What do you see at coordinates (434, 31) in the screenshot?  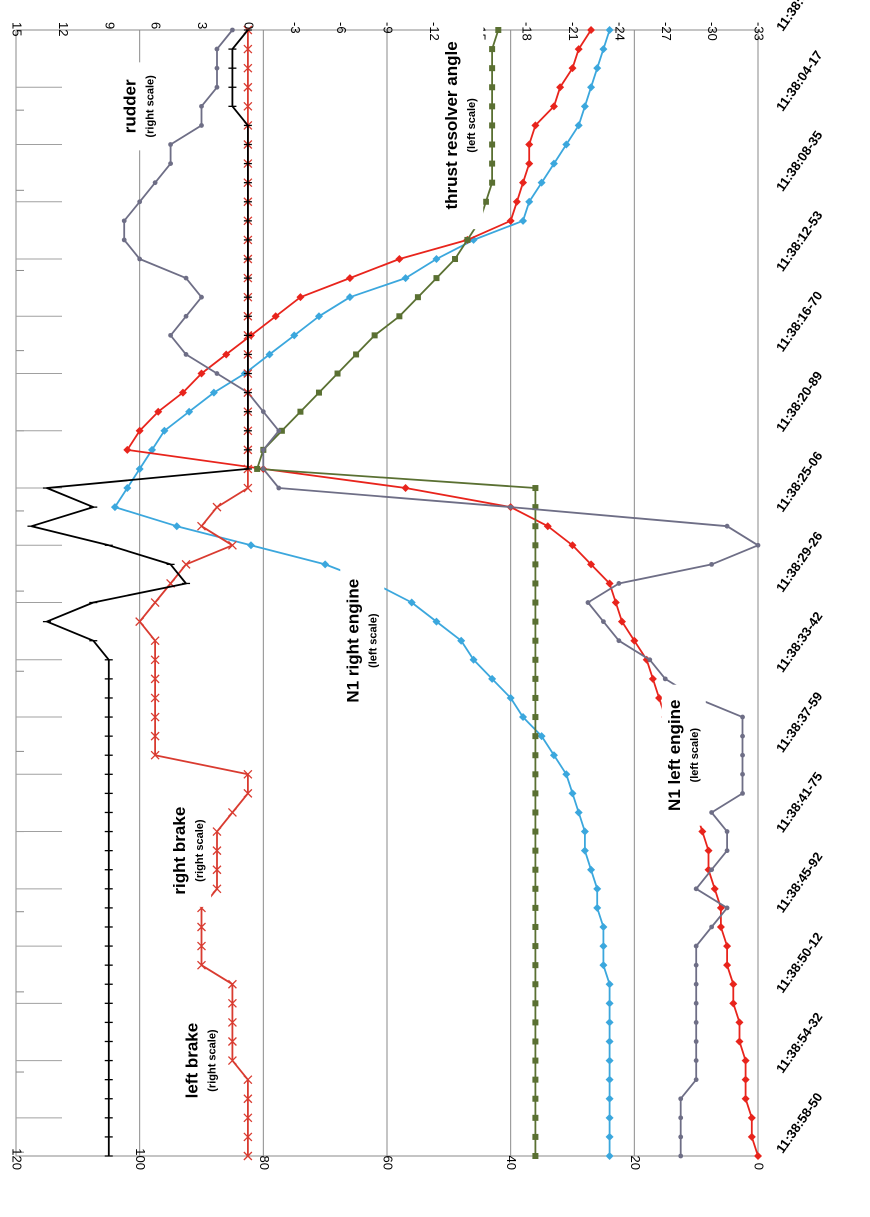 I see `right-axis-tick-label: -12` at bounding box center [434, 31].